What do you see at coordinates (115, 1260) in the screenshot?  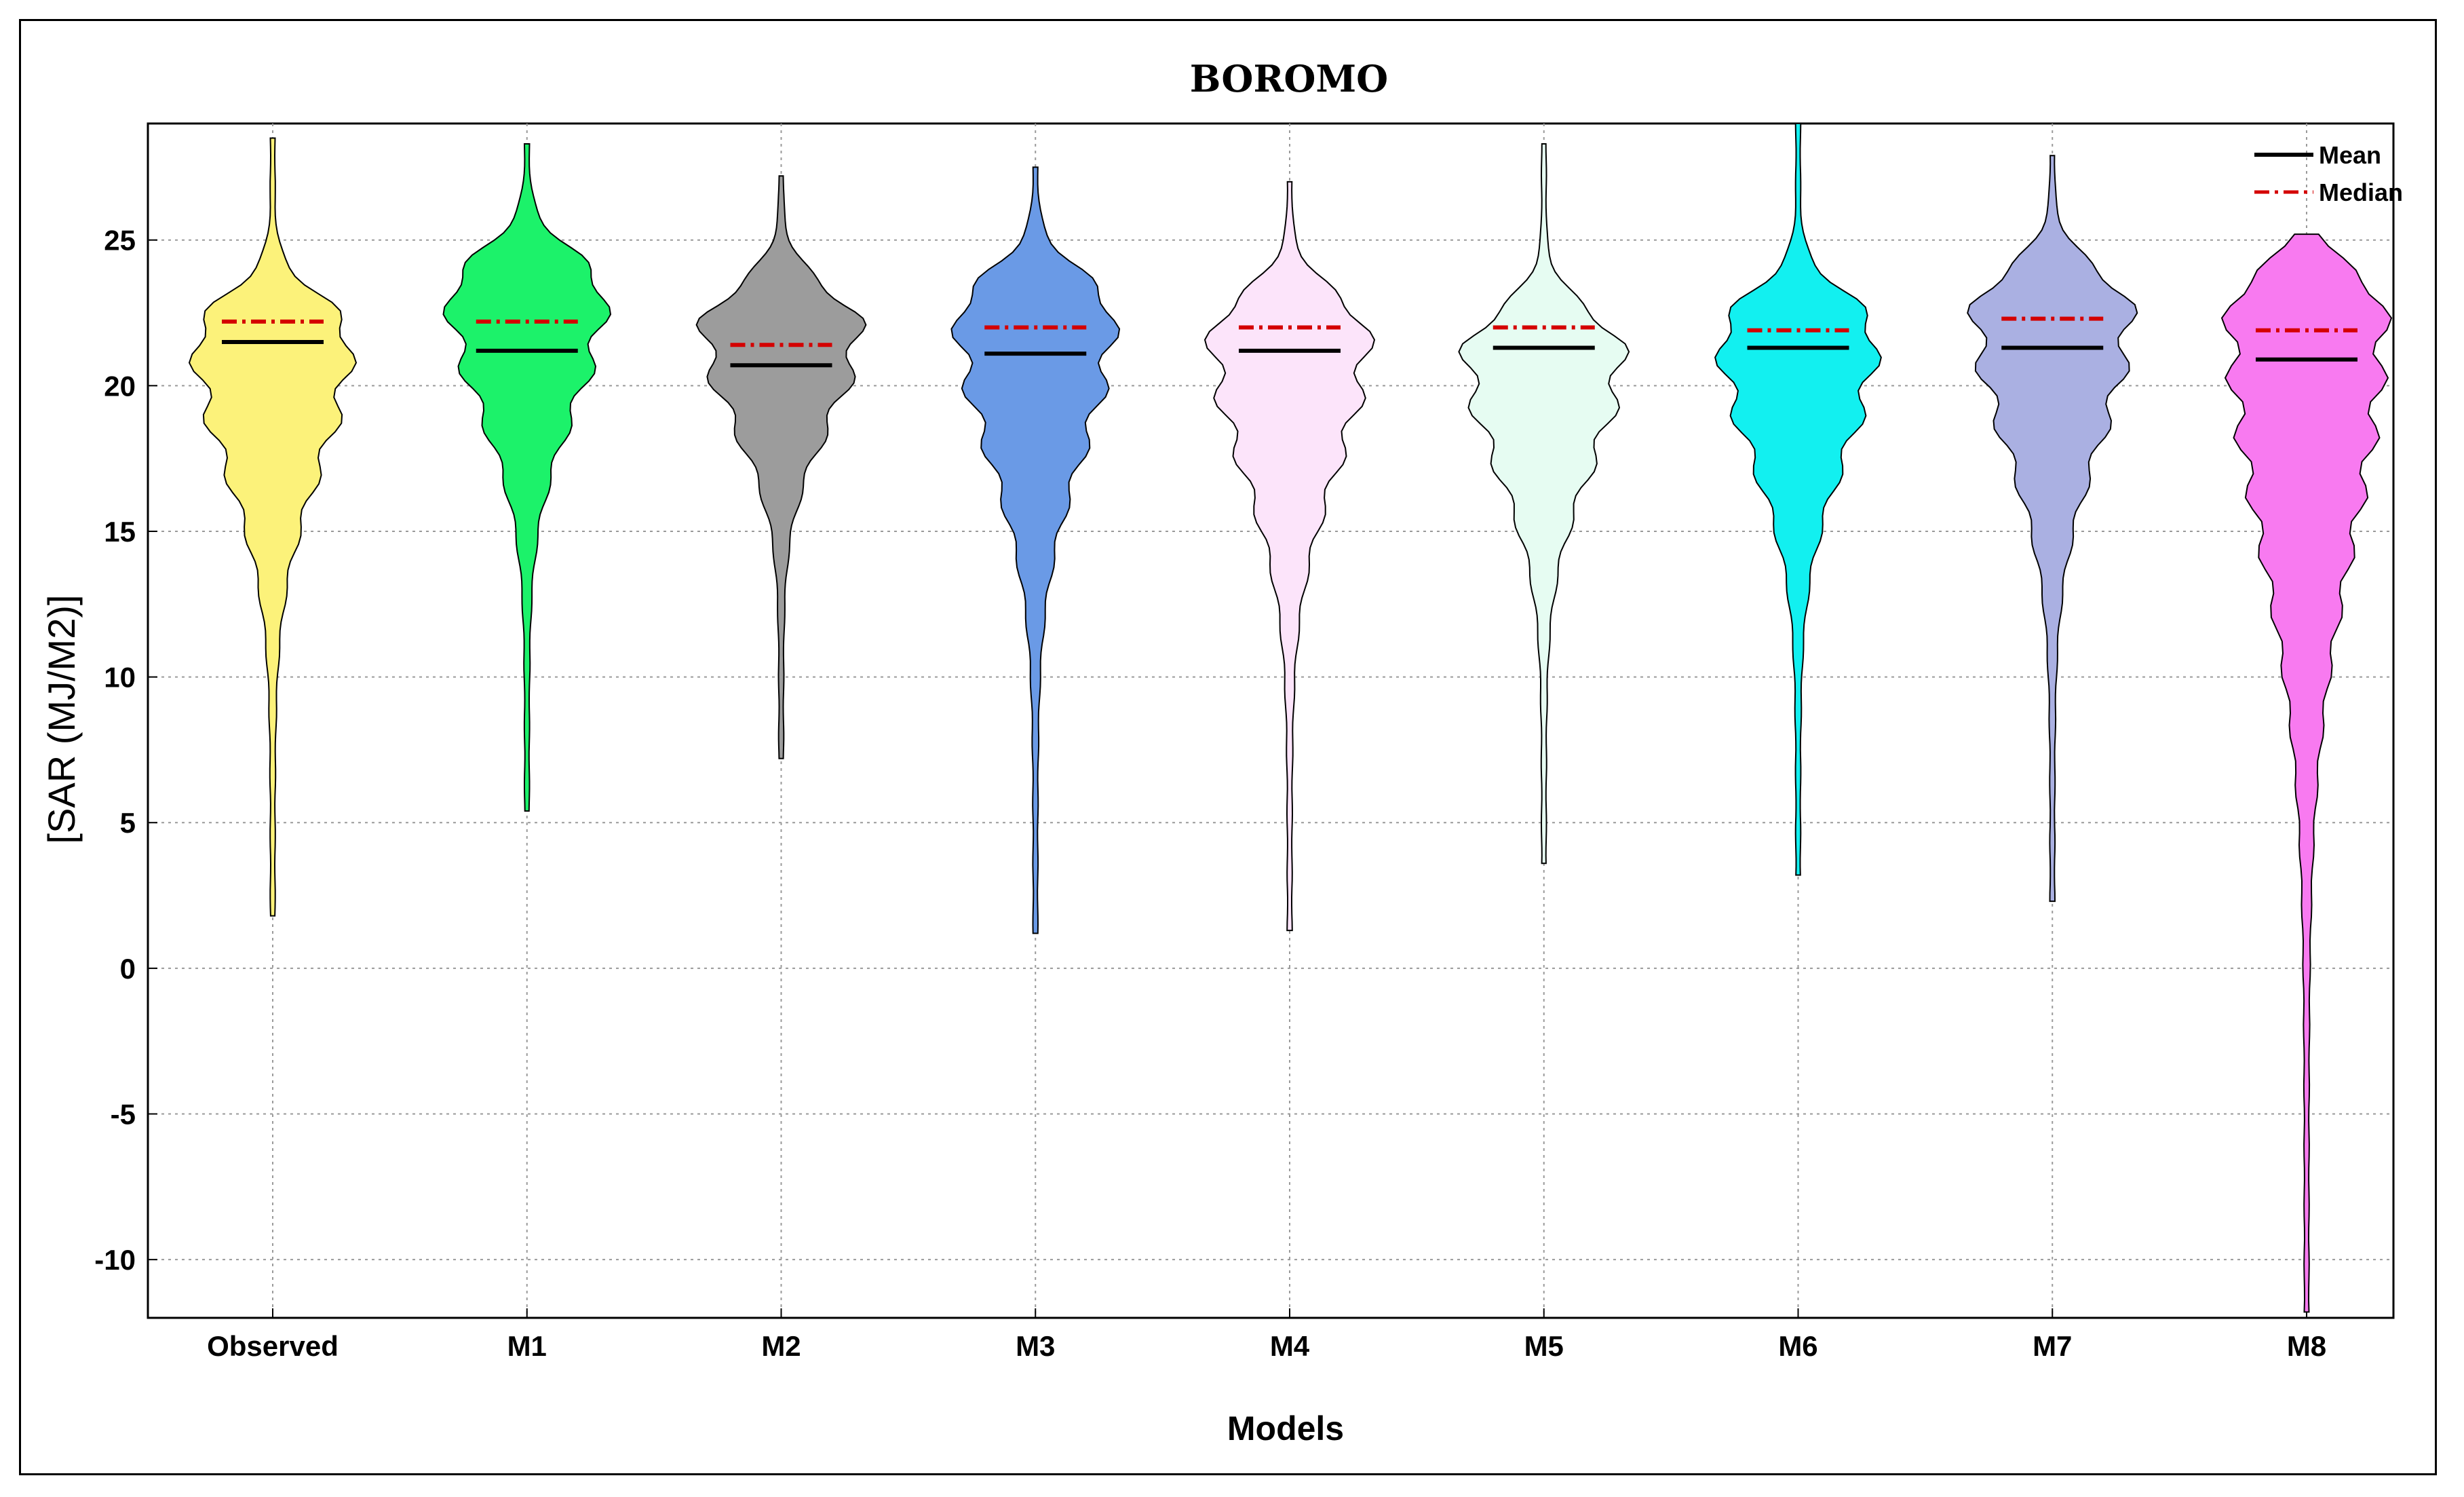 I see `y-tick-label: -10` at bounding box center [115, 1260].